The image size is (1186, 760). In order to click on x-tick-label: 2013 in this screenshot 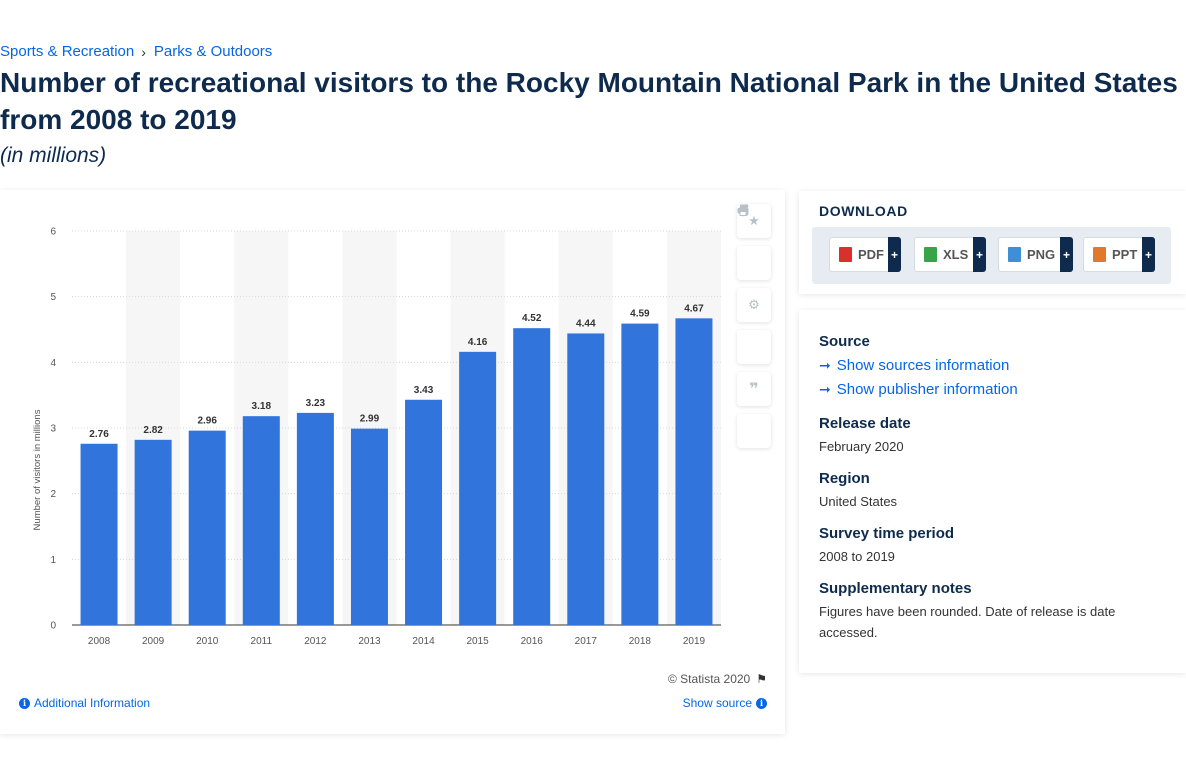, I will do `click(369, 641)`.